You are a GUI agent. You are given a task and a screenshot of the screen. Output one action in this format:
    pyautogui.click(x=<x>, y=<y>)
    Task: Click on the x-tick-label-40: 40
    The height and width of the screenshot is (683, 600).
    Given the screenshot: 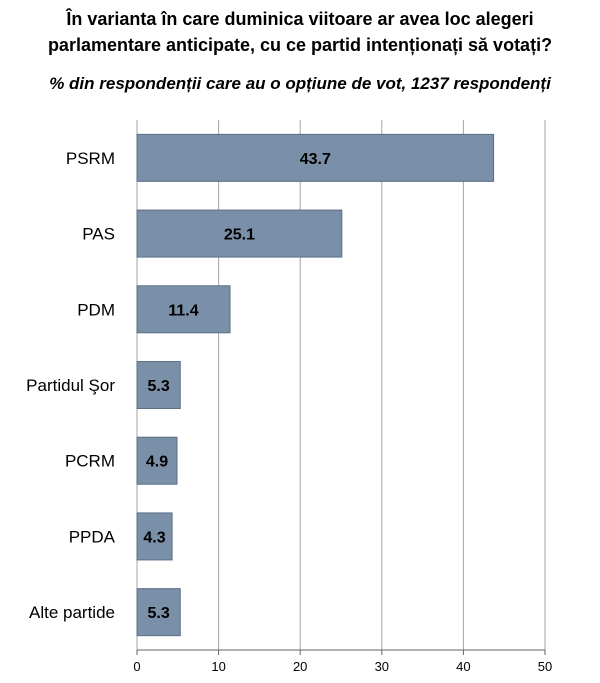 What is the action you would take?
    pyautogui.click(x=463, y=666)
    